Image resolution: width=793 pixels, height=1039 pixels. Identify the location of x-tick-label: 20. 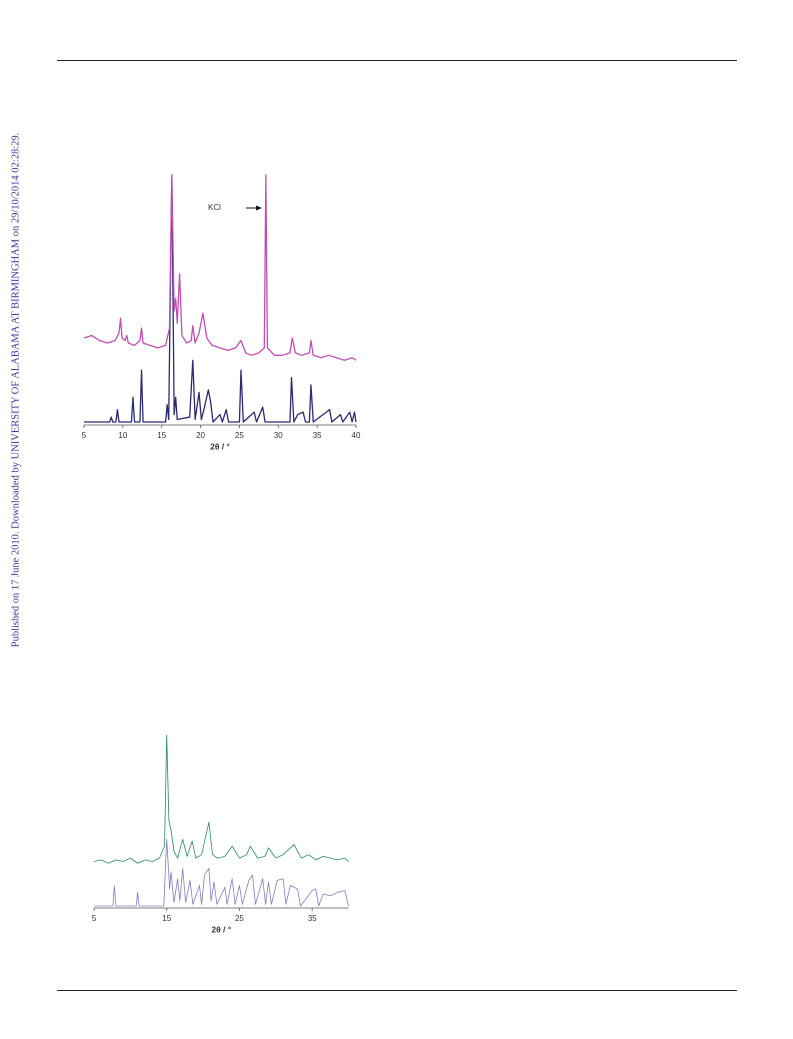
(200, 435).